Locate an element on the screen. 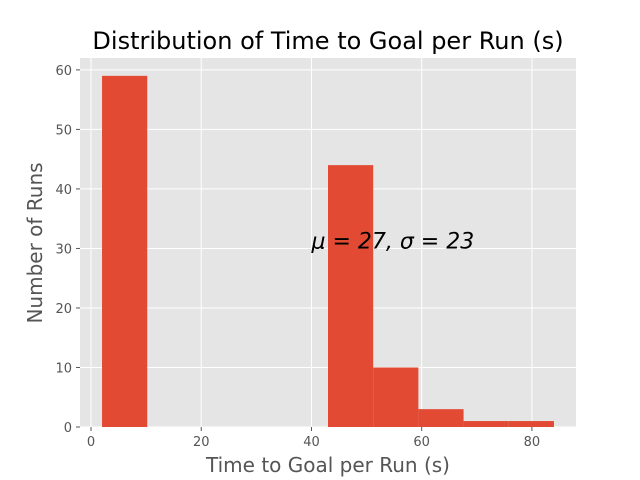 Image resolution: width=640 pixels, height=480 pixels. y-tick-label: 0 is located at coordinates (68, 428).